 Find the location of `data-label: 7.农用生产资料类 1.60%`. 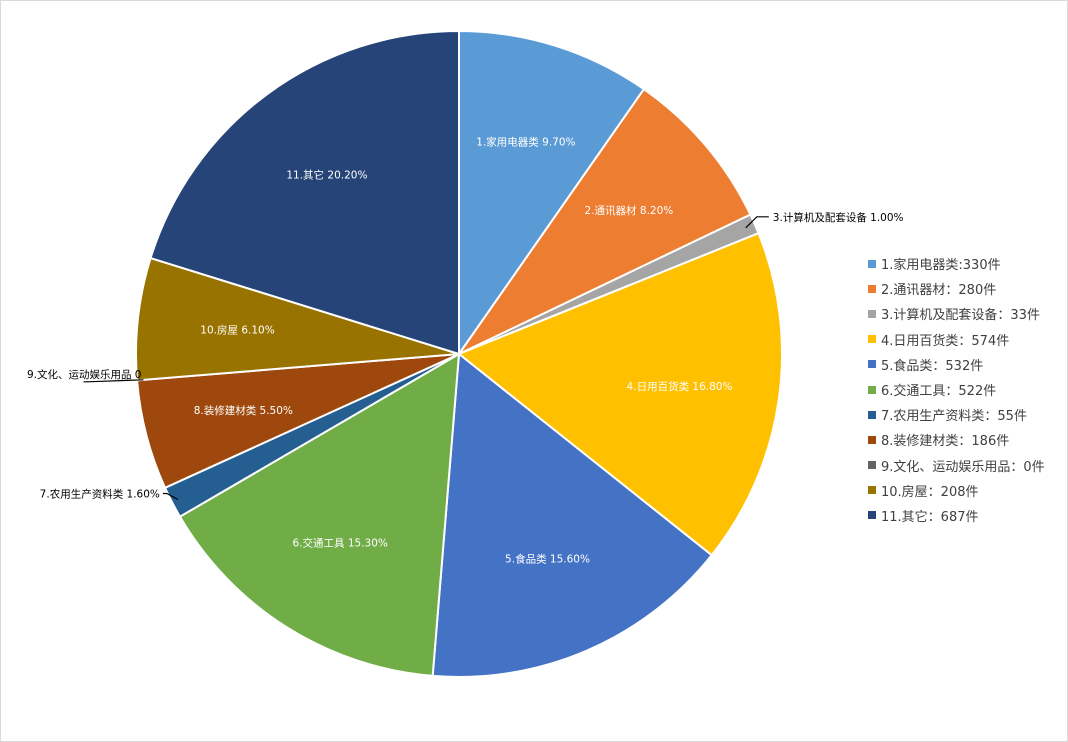

data-label: 7.农用生产资料类 1.60% is located at coordinates (100, 494).